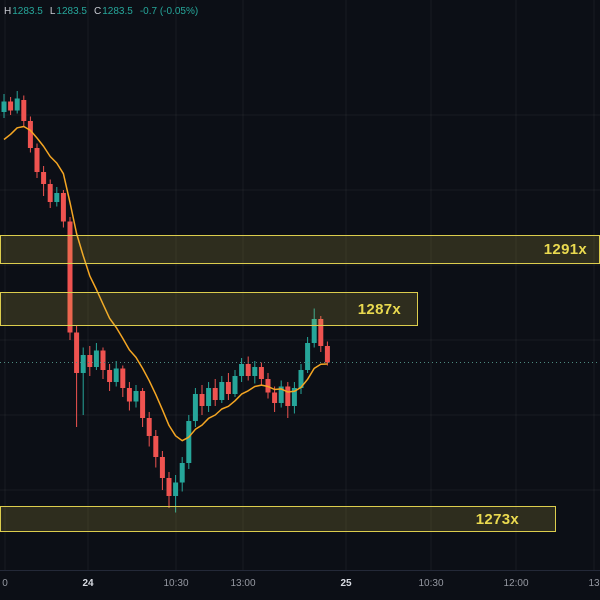 This screenshot has width=600, height=600. What do you see at coordinates (594, 583) in the screenshot?
I see `time-label: 13` at bounding box center [594, 583].